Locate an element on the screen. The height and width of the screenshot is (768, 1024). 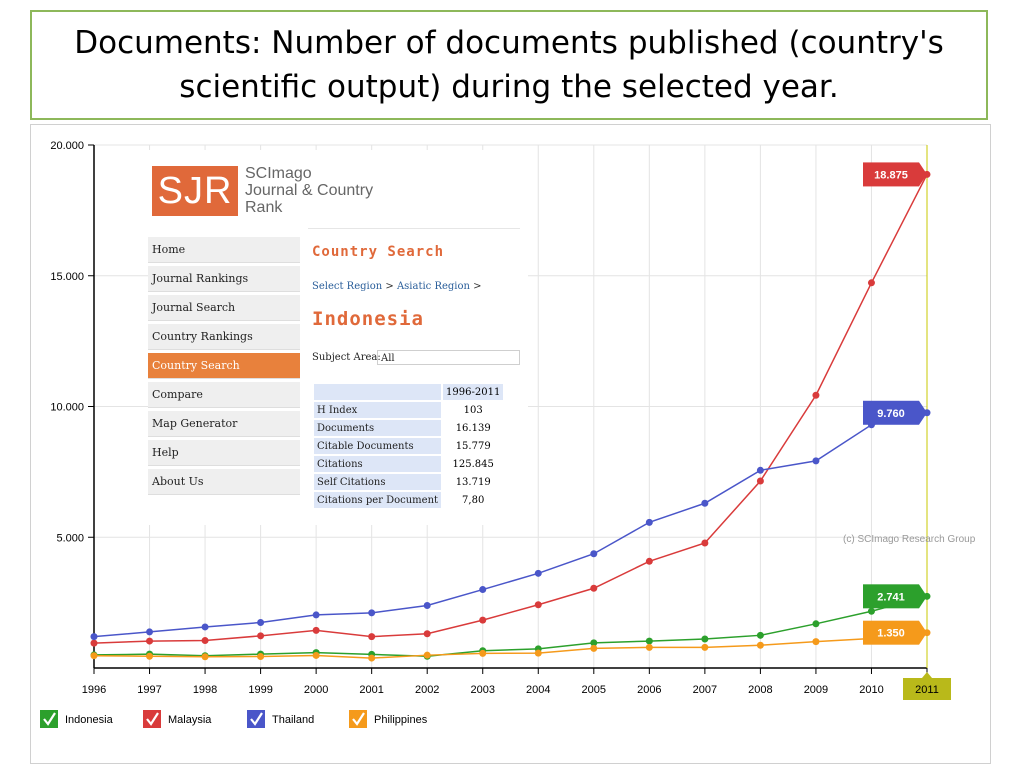
table-row-value: 103 is located at coordinates (473, 410).